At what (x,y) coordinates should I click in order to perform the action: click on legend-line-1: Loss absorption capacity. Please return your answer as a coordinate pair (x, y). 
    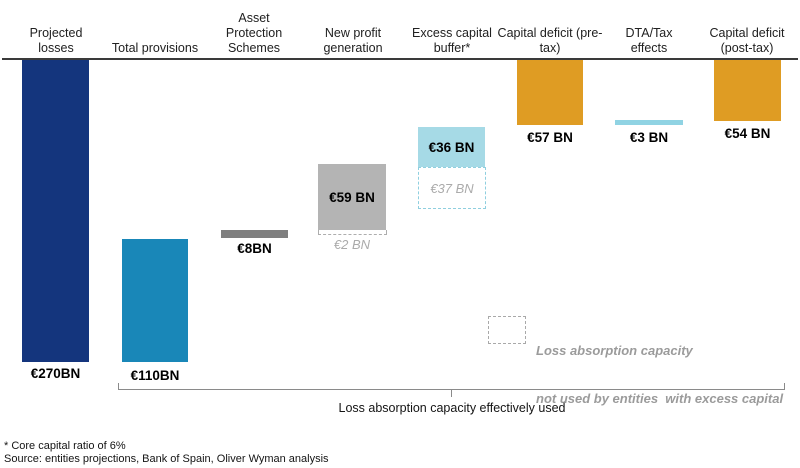
    Looking at the image, I should click on (614, 350).